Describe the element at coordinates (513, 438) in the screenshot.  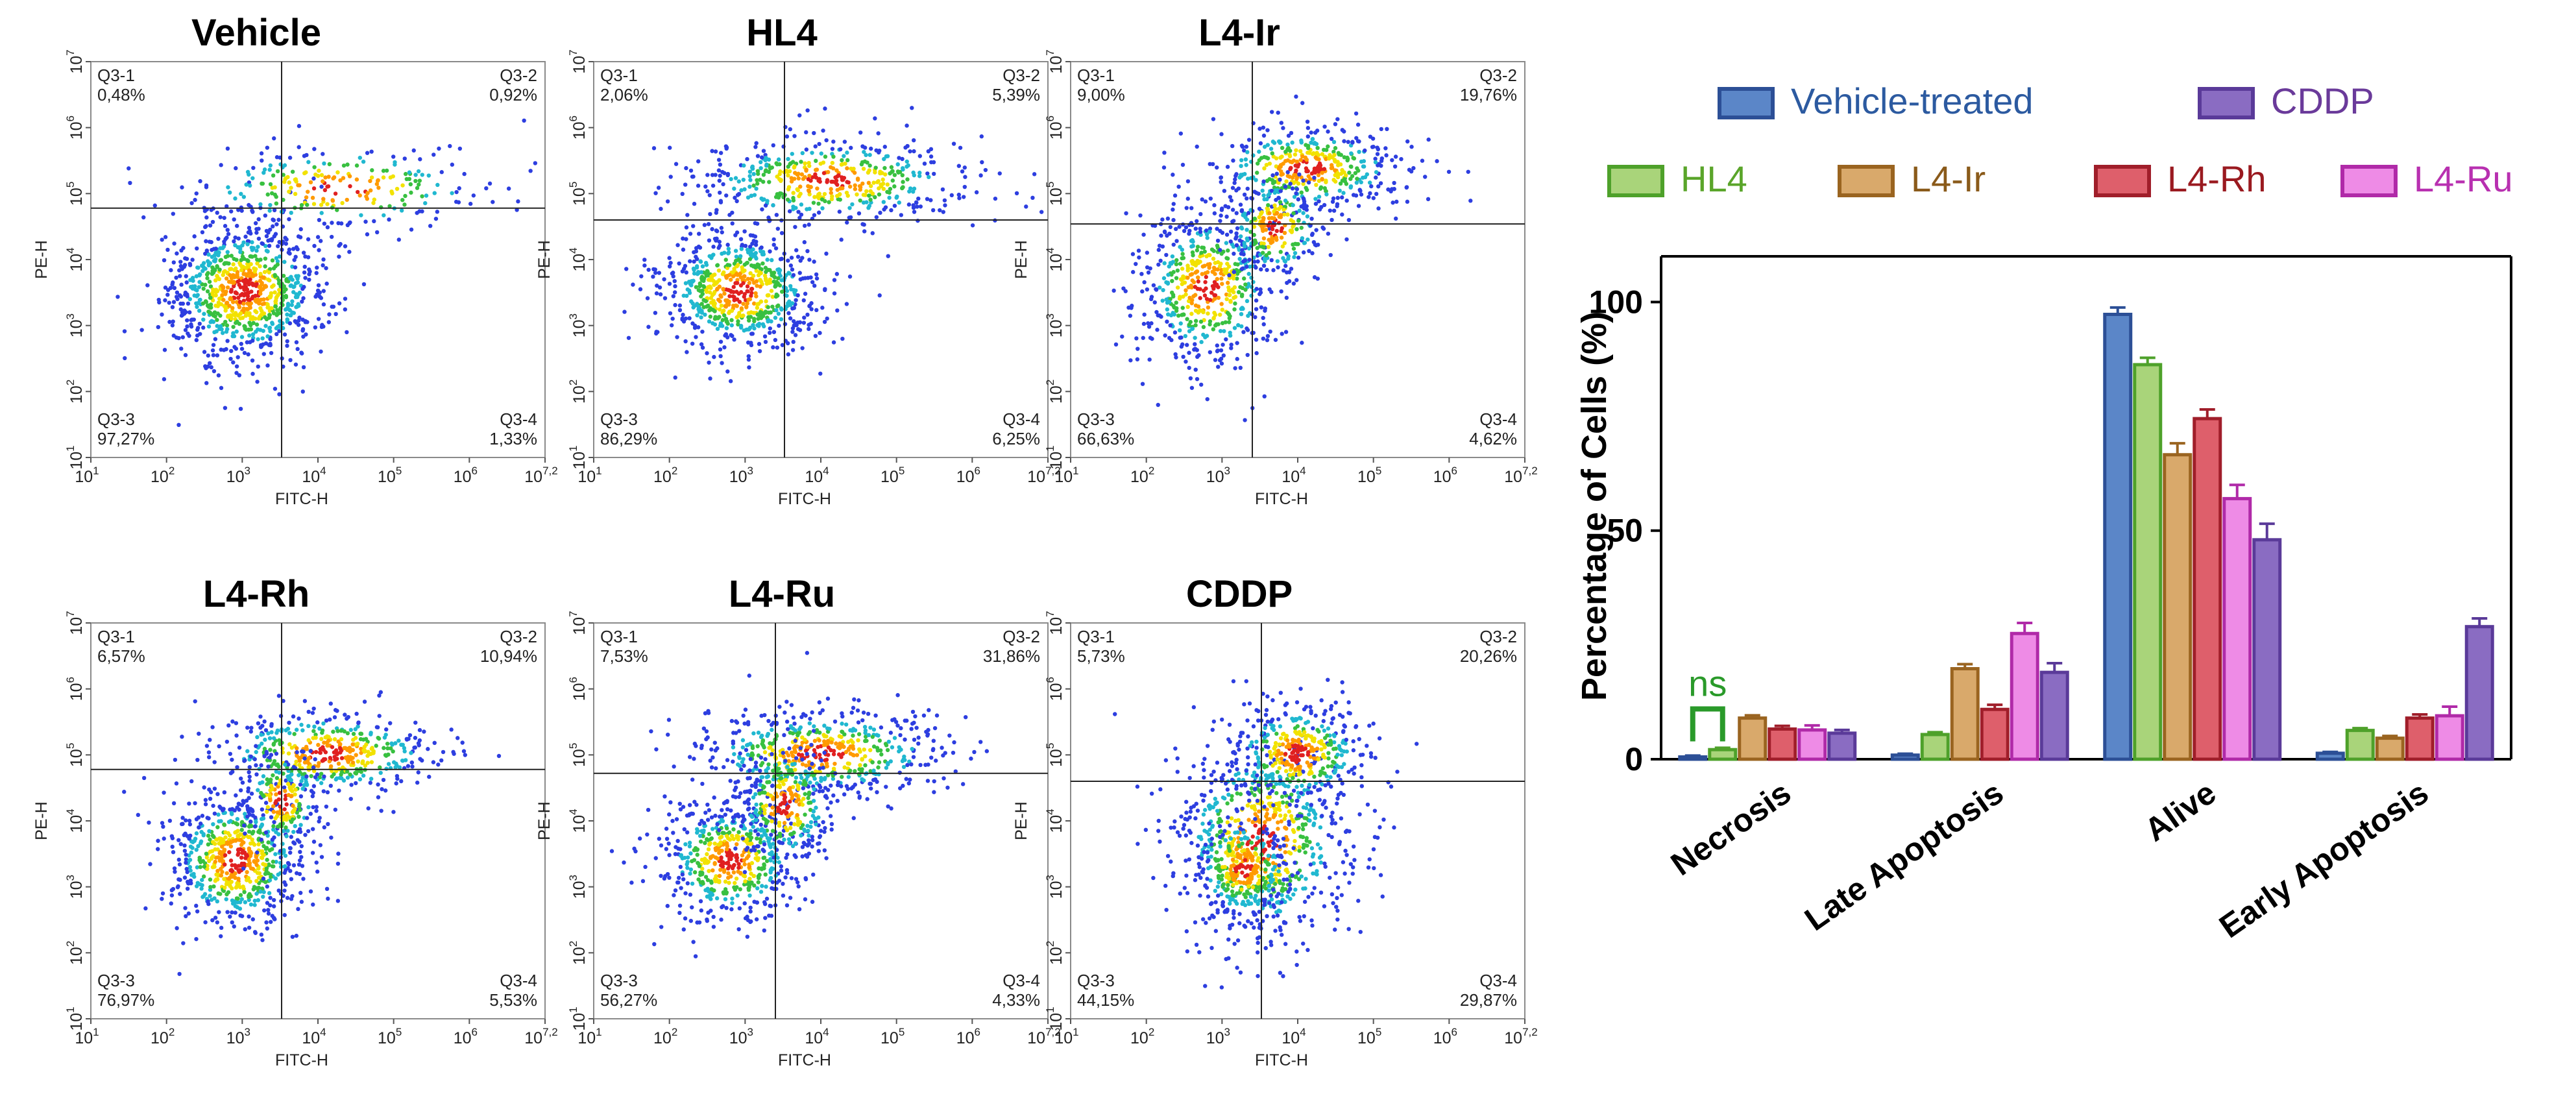
I see `quadrant-q4-value: 1,33%` at that location.